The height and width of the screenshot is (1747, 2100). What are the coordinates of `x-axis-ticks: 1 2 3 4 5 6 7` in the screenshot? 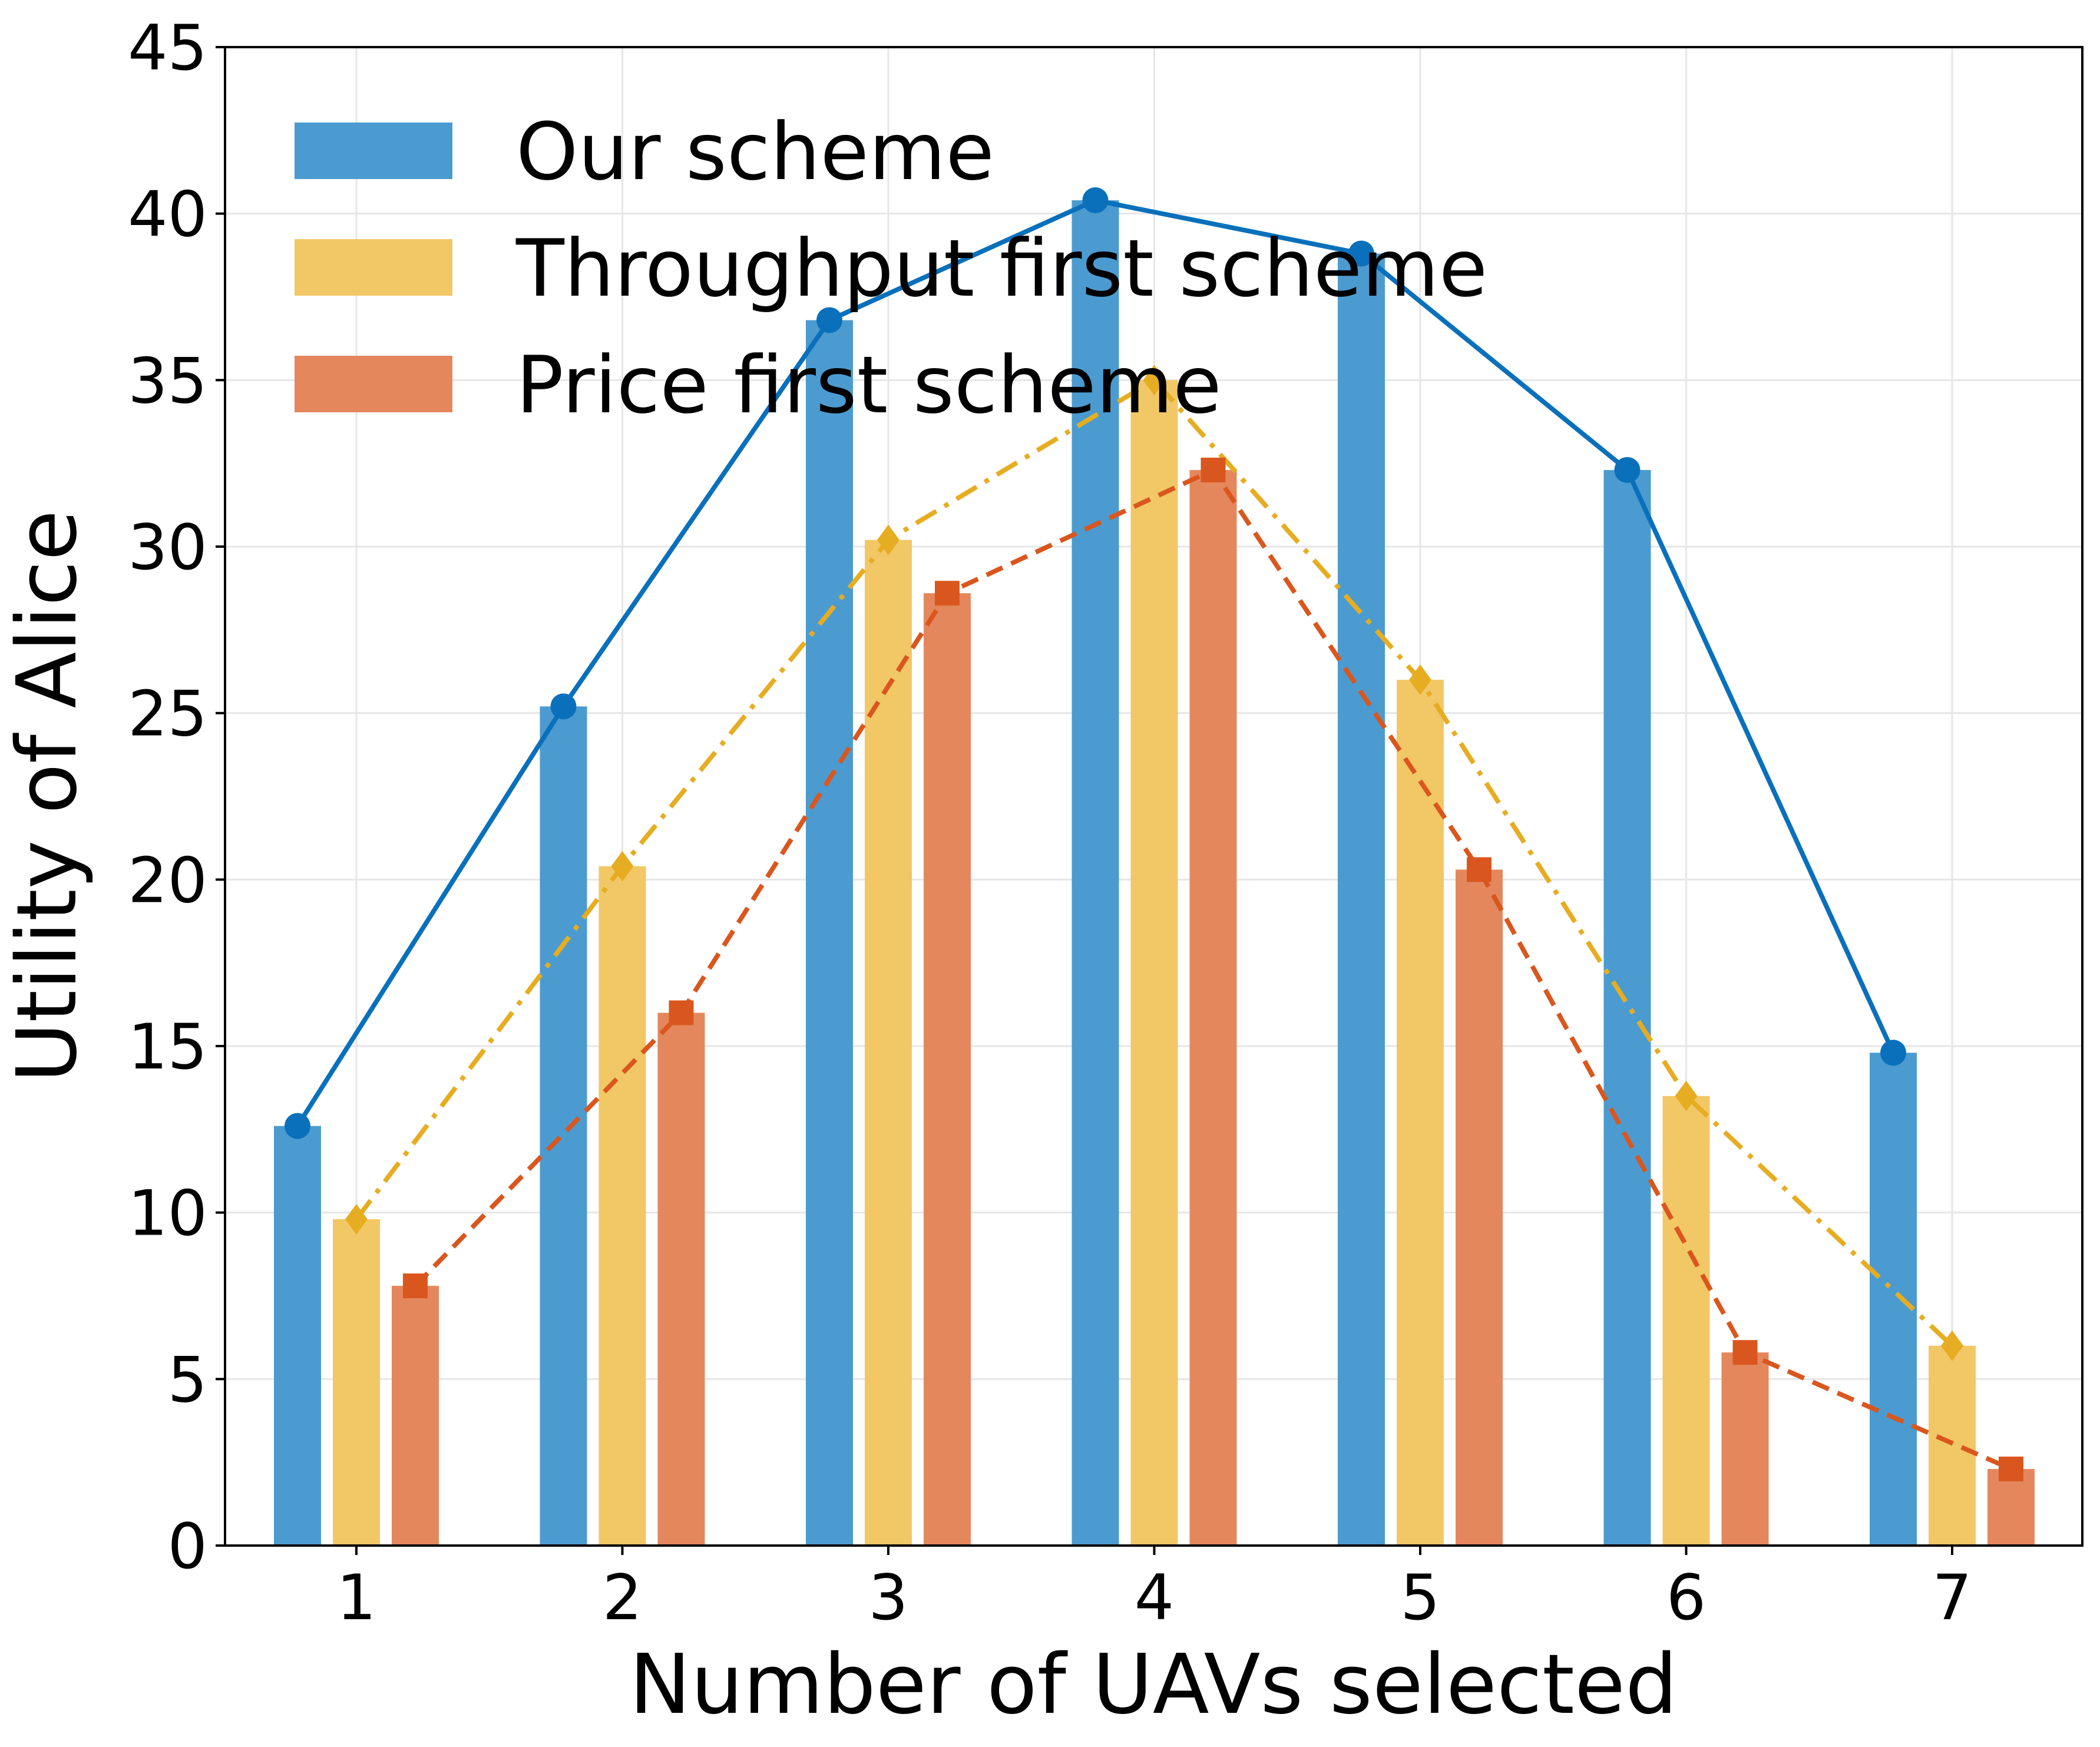 It's located at (1154, 1590).